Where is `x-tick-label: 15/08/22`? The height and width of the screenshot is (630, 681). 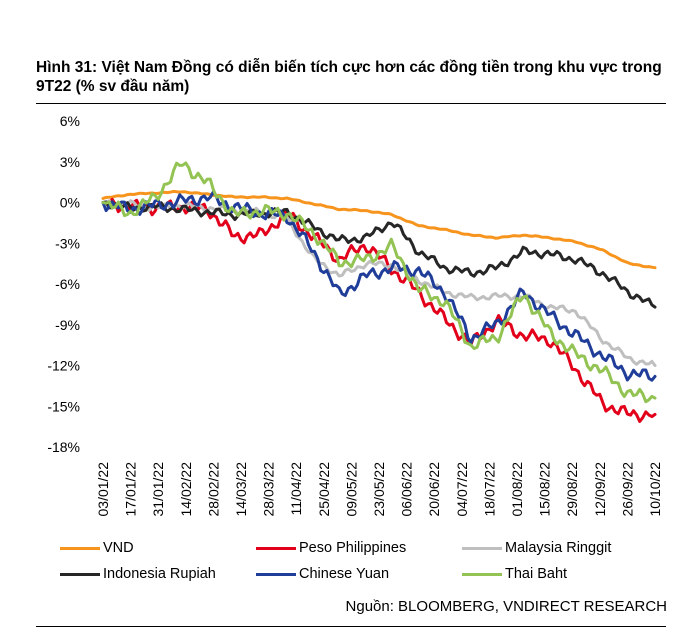
x-tick-label: 15/08/22 is located at coordinates (545, 489).